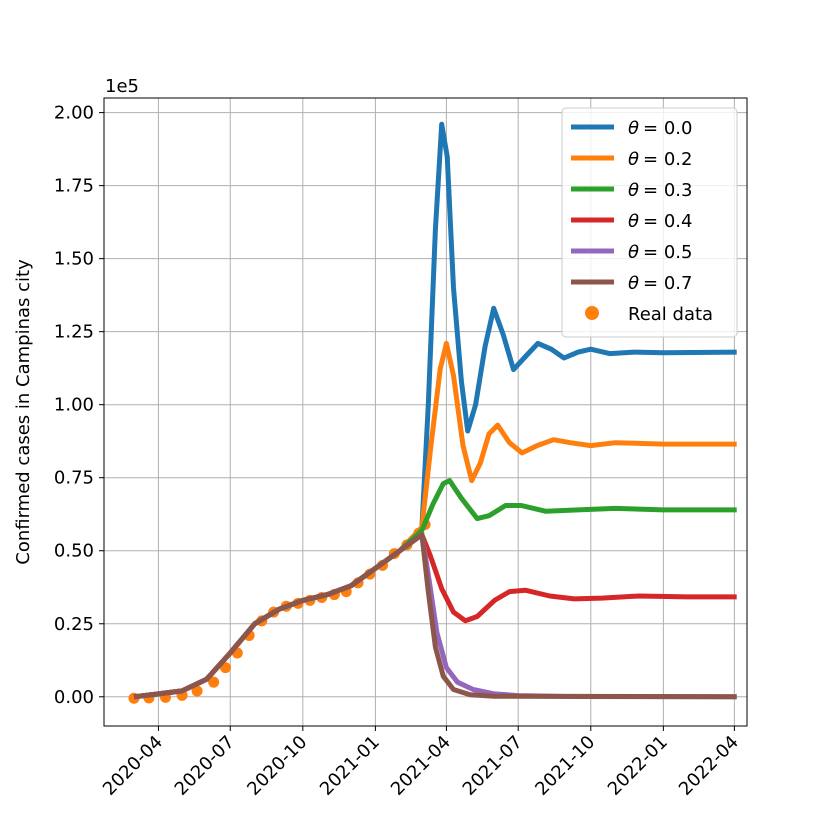 This screenshot has height=830, width=830. Describe the element at coordinates (205, 766) in the screenshot. I see `x-tick-label: 2020-07` at that location.